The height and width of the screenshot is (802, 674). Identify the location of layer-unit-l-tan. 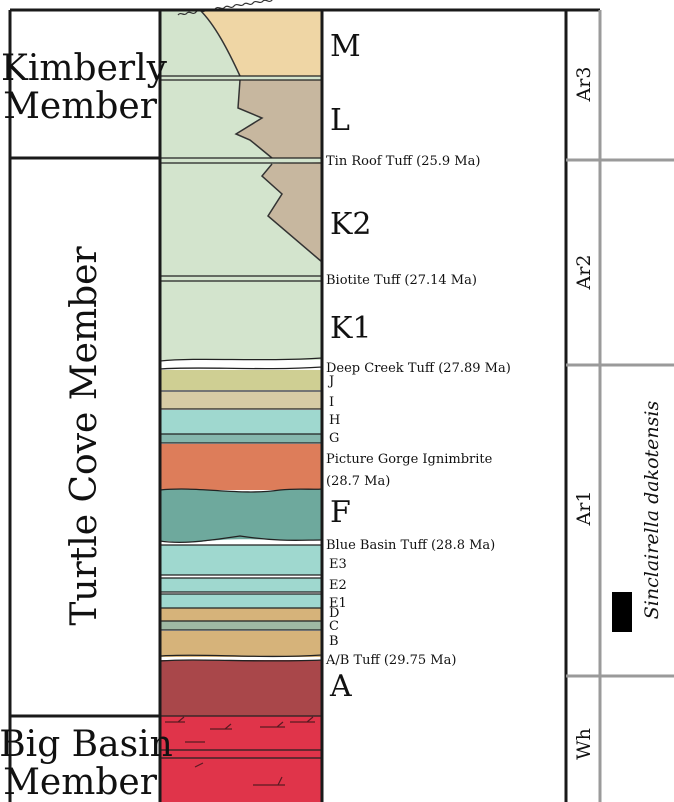
(279, 119).